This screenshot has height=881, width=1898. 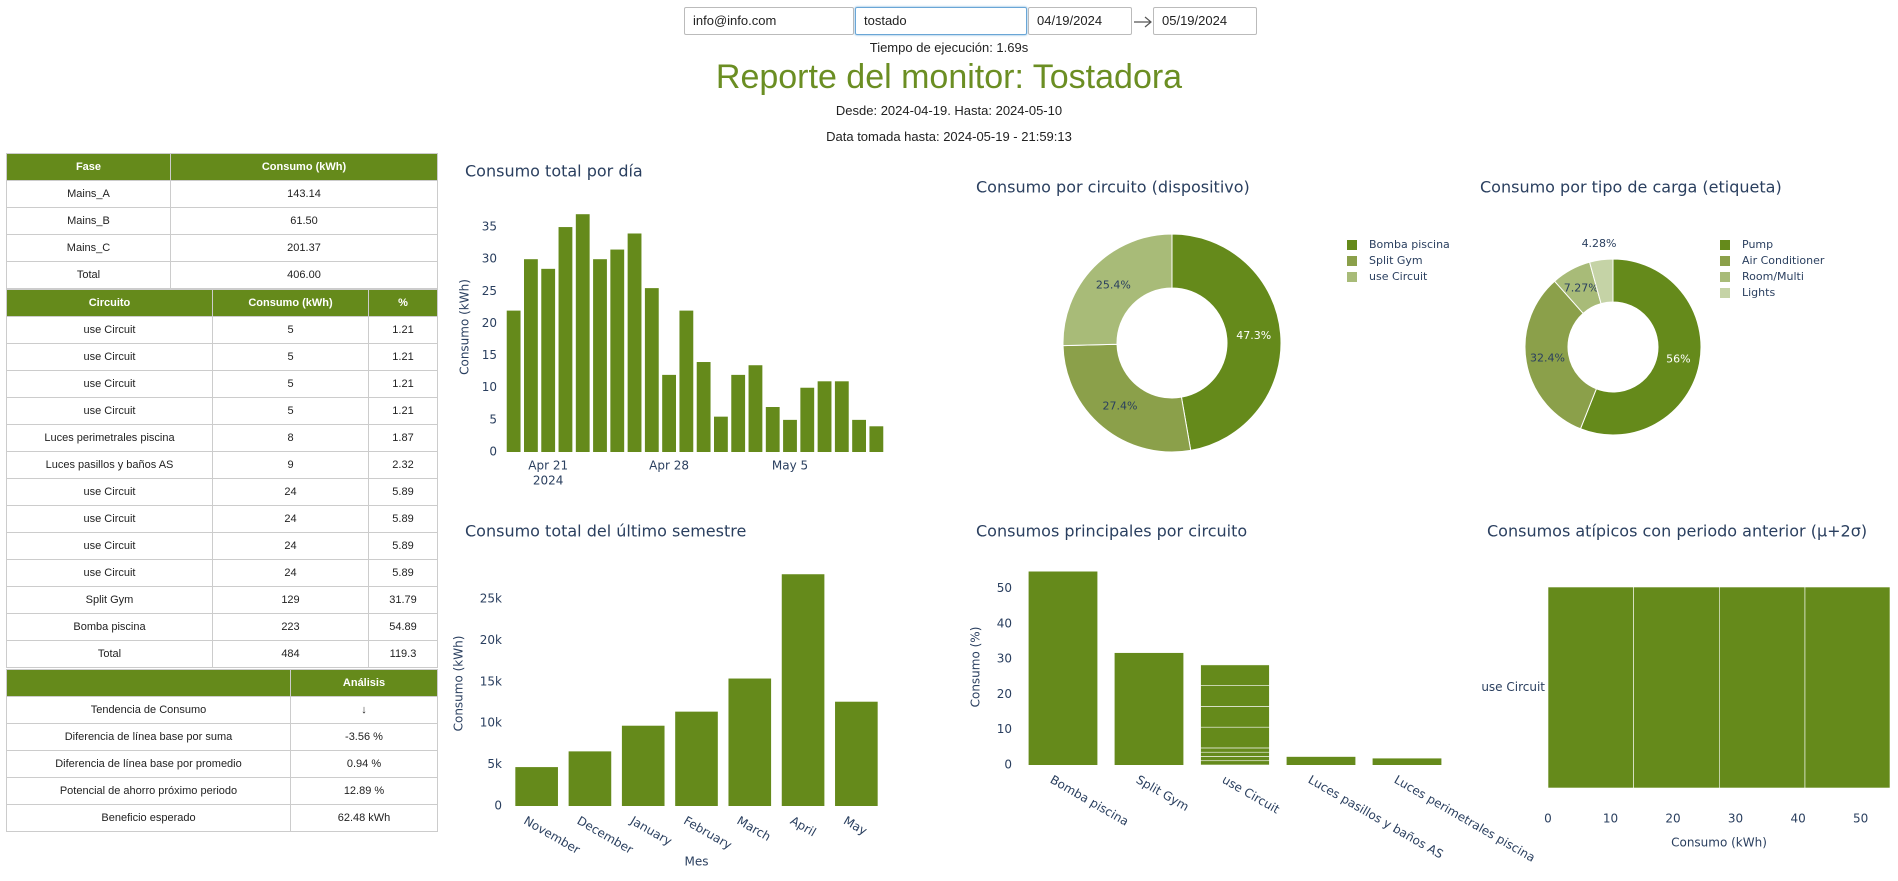 I want to click on table-row: Total 484 119.3, so click(x=222, y=654).